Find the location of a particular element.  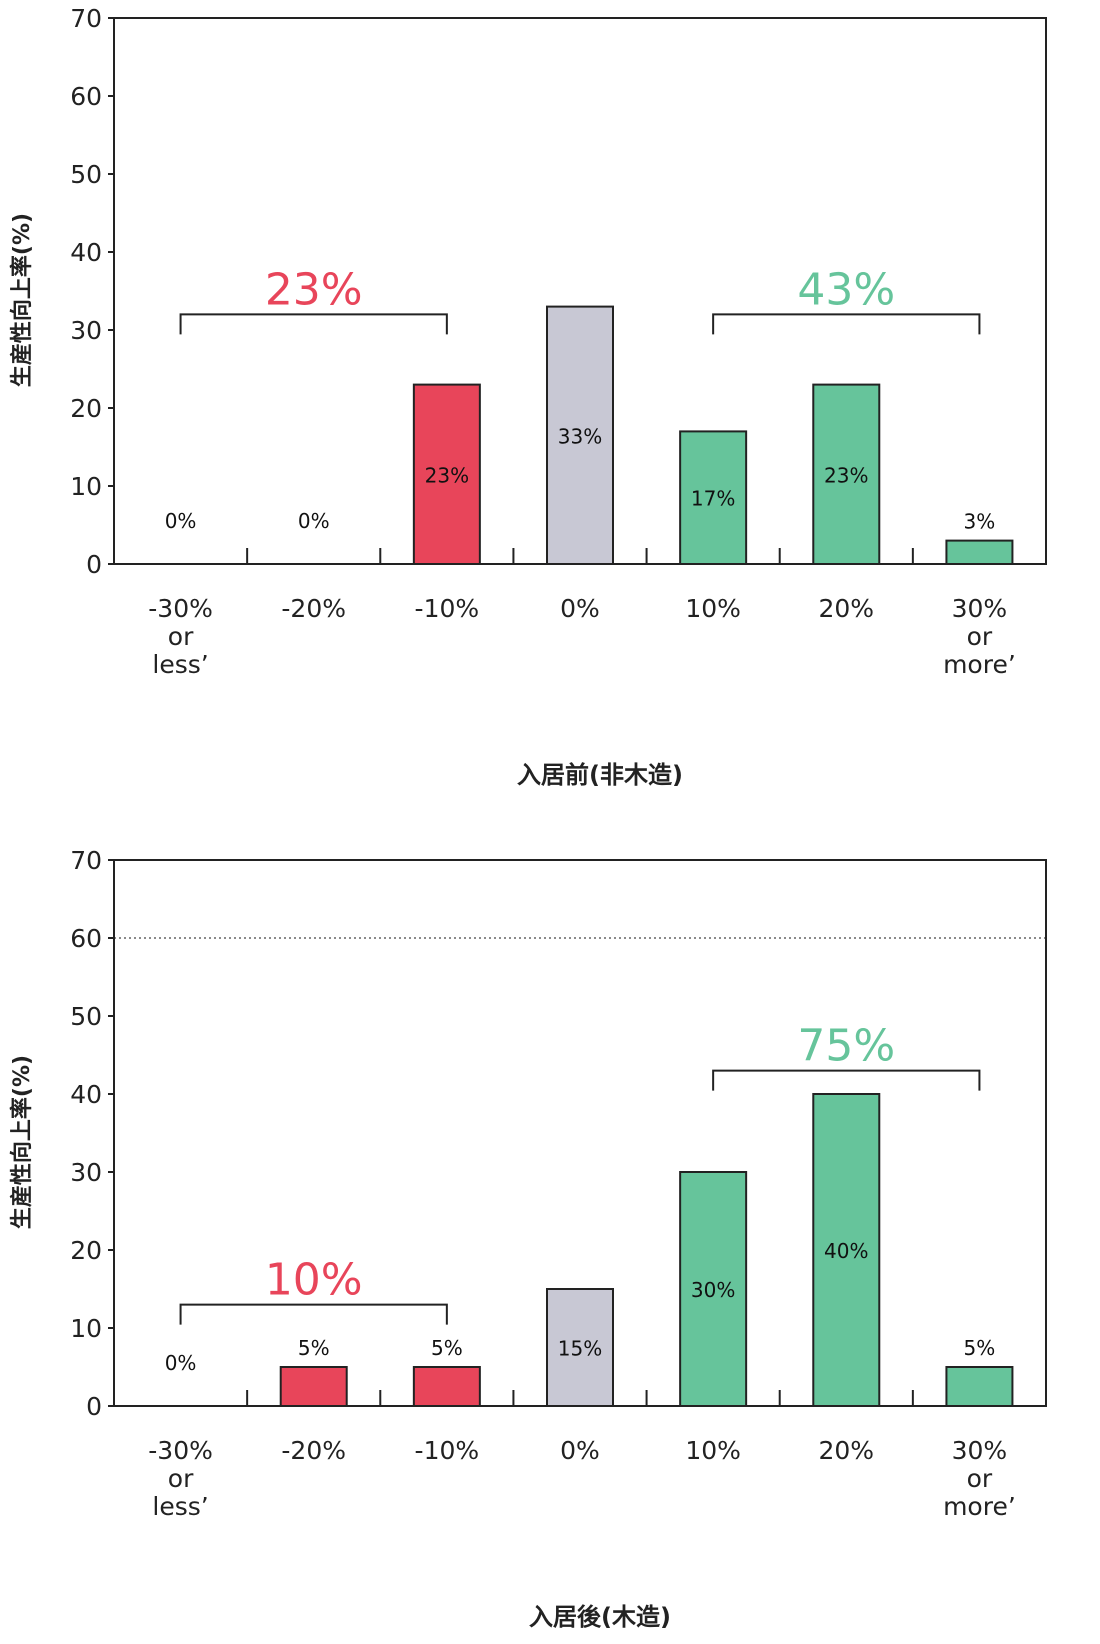

data-label: 30% is located at coordinates (713, 1290).